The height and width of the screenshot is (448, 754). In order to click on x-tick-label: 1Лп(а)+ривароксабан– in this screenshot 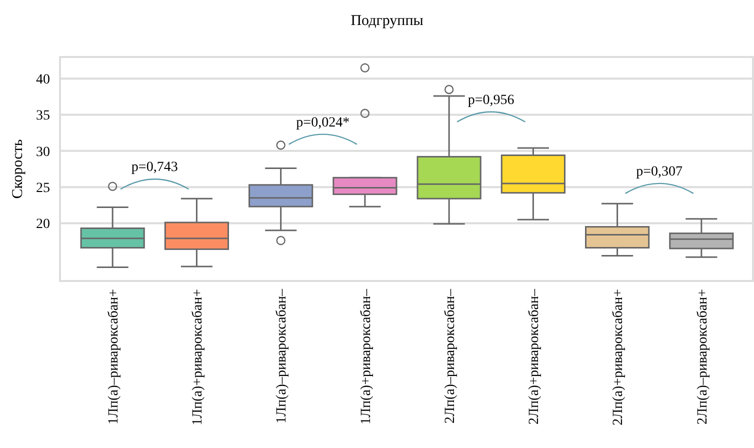, I will do `click(366, 356)`.